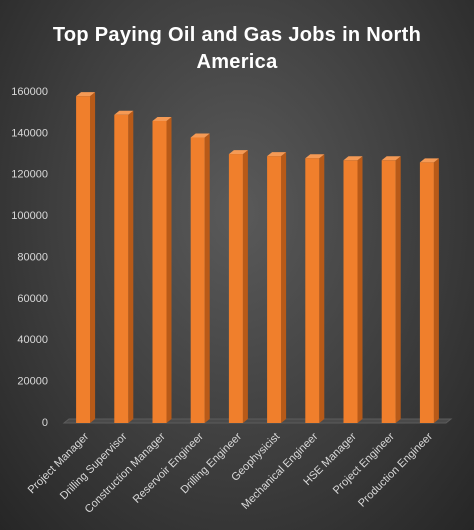 The image size is (474, 530). Describe the element at coordinates (32, 257) in the screenshot. I see `y-tick-label: 80000` at that location.